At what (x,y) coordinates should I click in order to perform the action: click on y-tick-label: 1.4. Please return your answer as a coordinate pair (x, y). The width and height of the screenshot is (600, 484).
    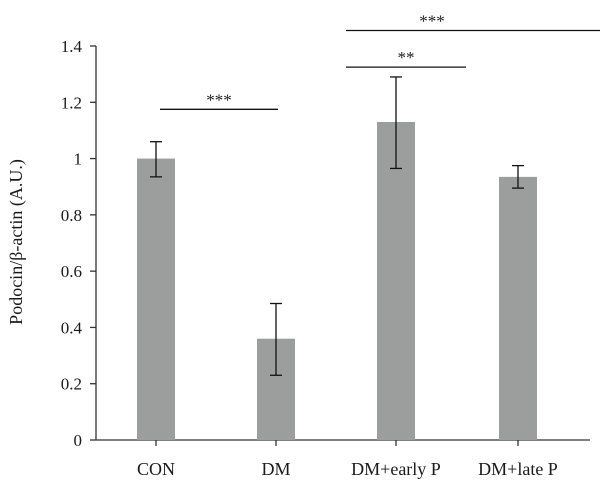
    Looking at the image, I should click on (72, 46).